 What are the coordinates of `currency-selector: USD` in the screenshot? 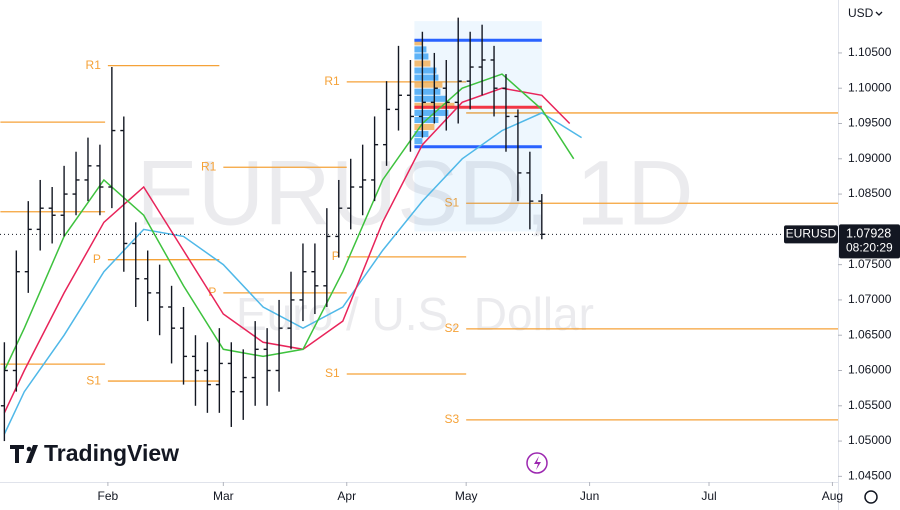 It's located at (861, 13).